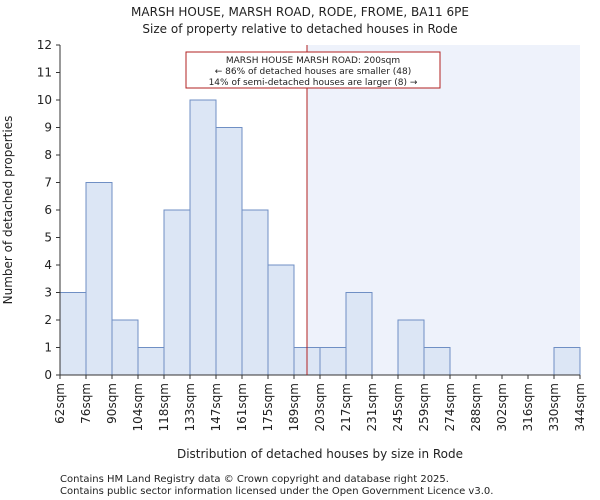  I want to click on y-axis-label: Number of detached properties, so click(8, 210).